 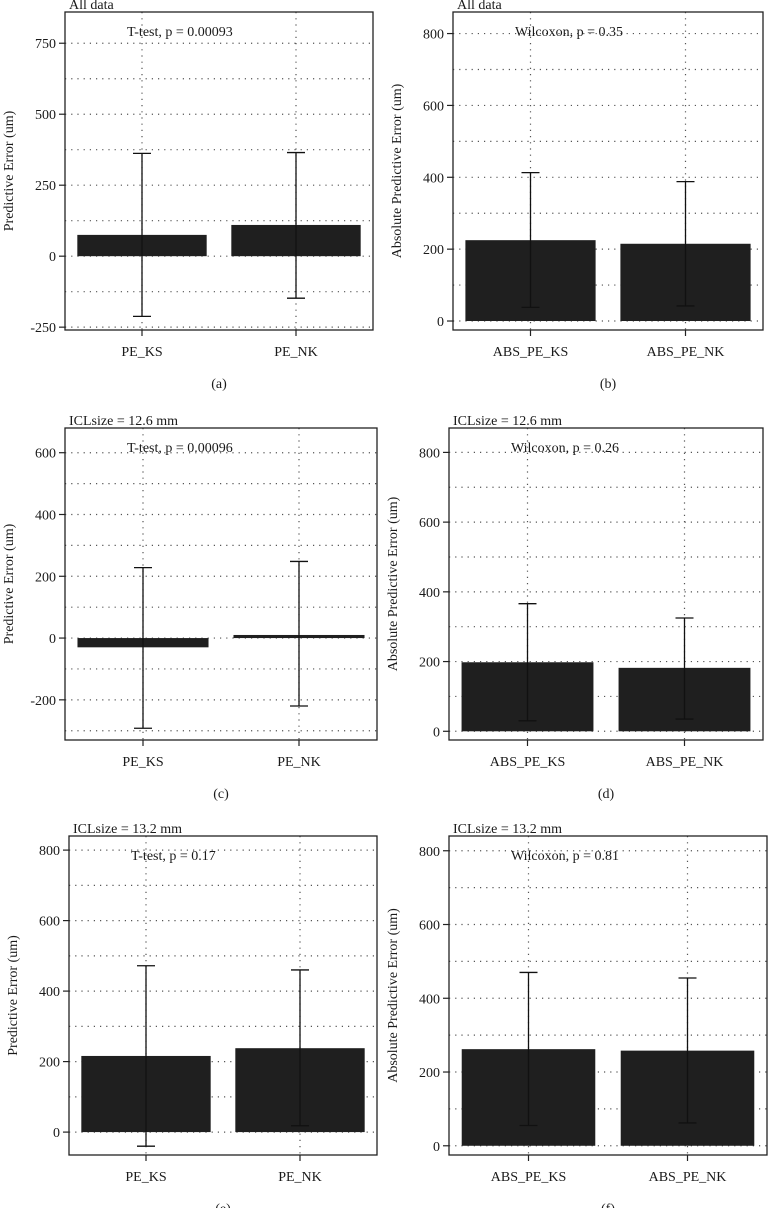 I want to click on y-tick-label: 750, so click(x=45, y=44).